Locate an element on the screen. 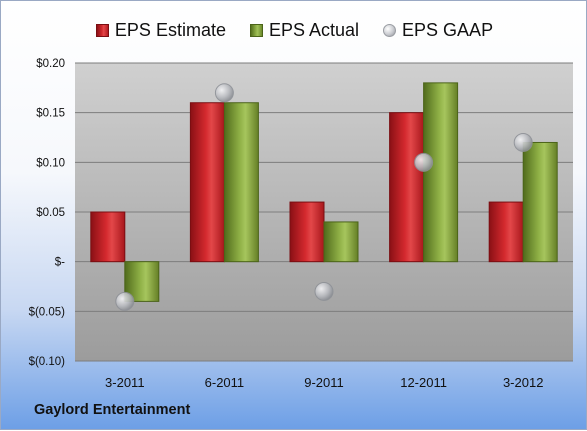  x-tick-label: 9-2011 is located at coordinates (324, 382).